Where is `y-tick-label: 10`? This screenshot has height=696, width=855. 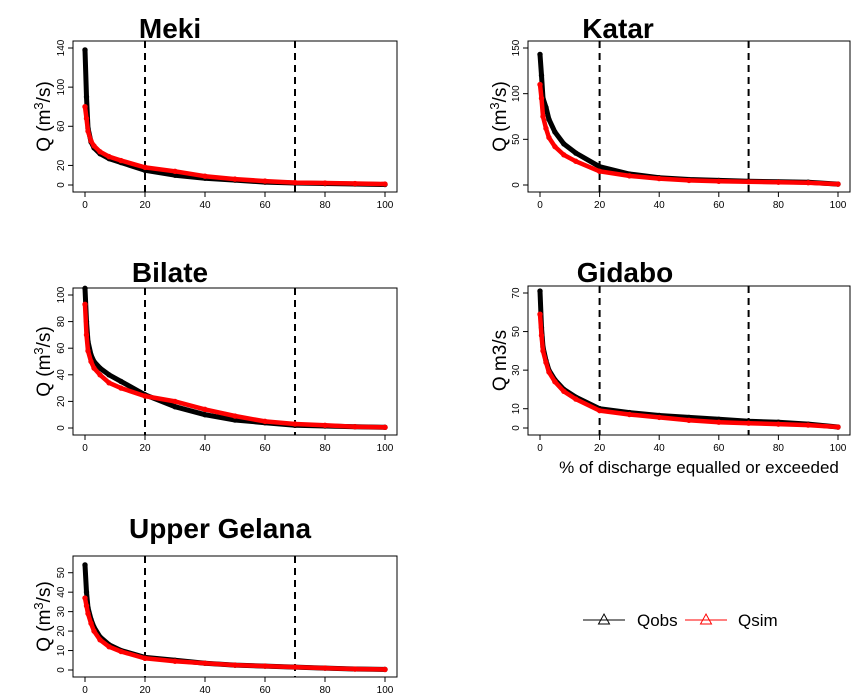
y-tick-label: 10 is located at coordinates (516, 409).